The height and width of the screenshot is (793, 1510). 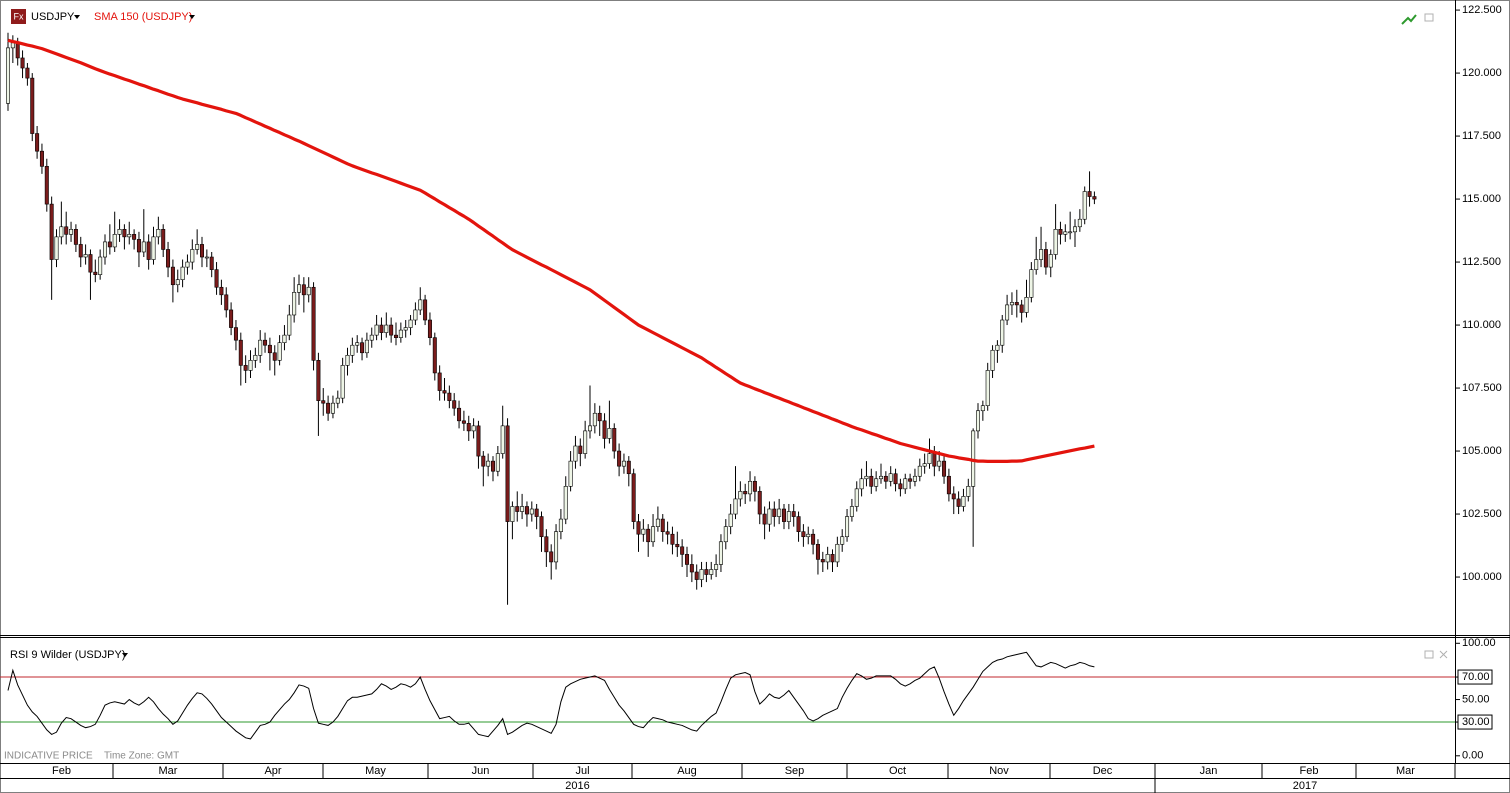 I want to click on close-icon, so click(x=1443, y=654).